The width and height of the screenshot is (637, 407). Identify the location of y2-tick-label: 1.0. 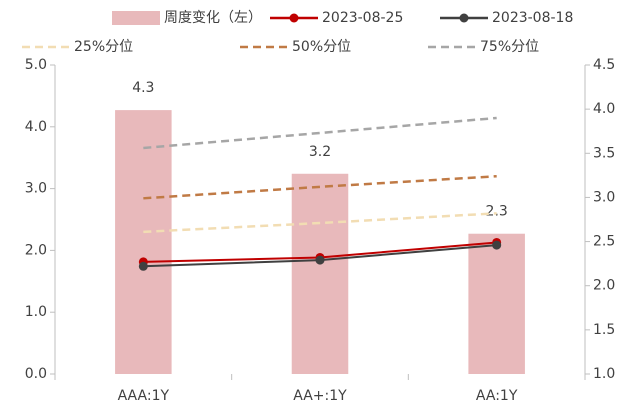
(604, 374).